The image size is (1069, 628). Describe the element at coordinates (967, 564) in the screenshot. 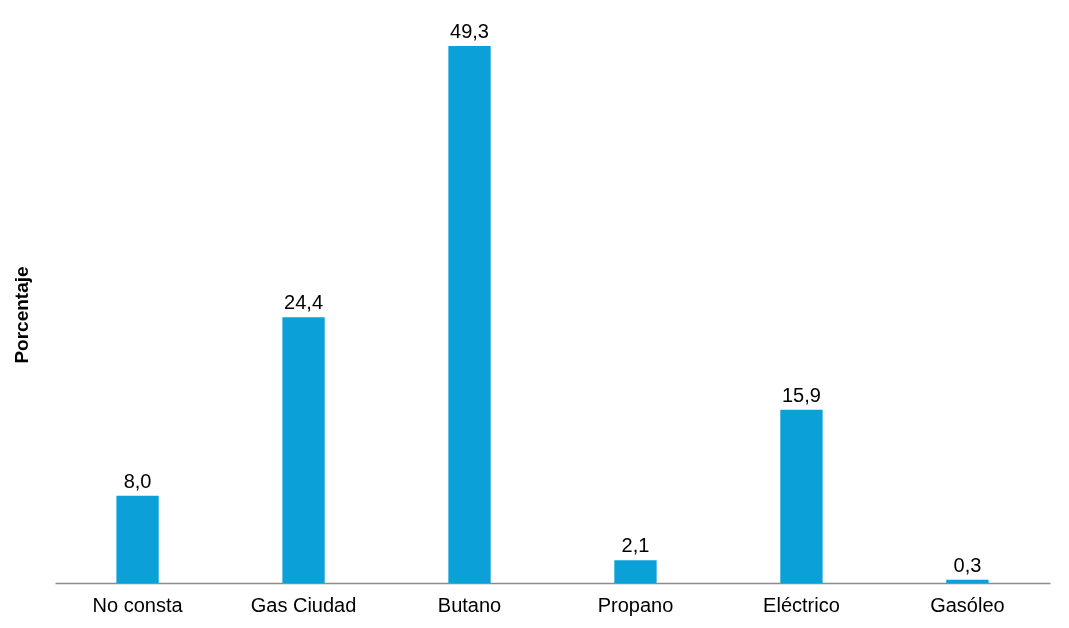

I see `data-label: 0,3` at that location.